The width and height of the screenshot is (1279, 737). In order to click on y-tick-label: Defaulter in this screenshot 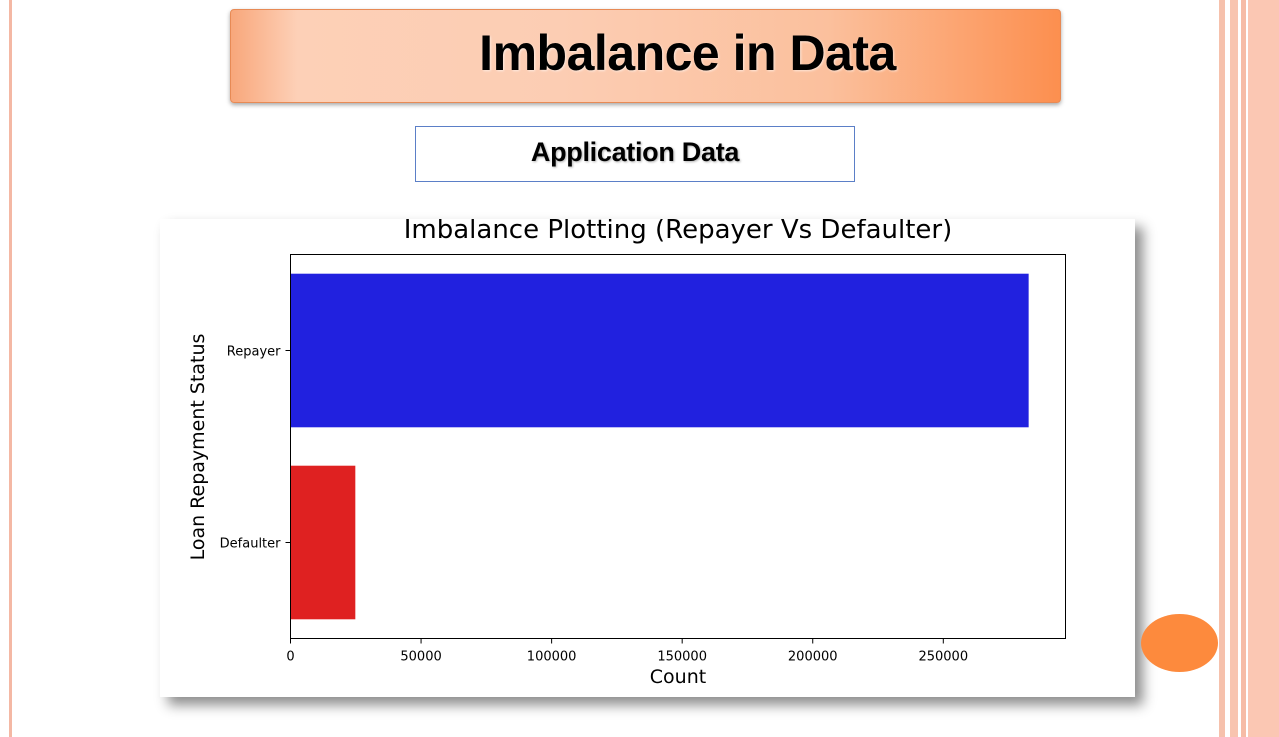, I will do `click(250, 544)`.